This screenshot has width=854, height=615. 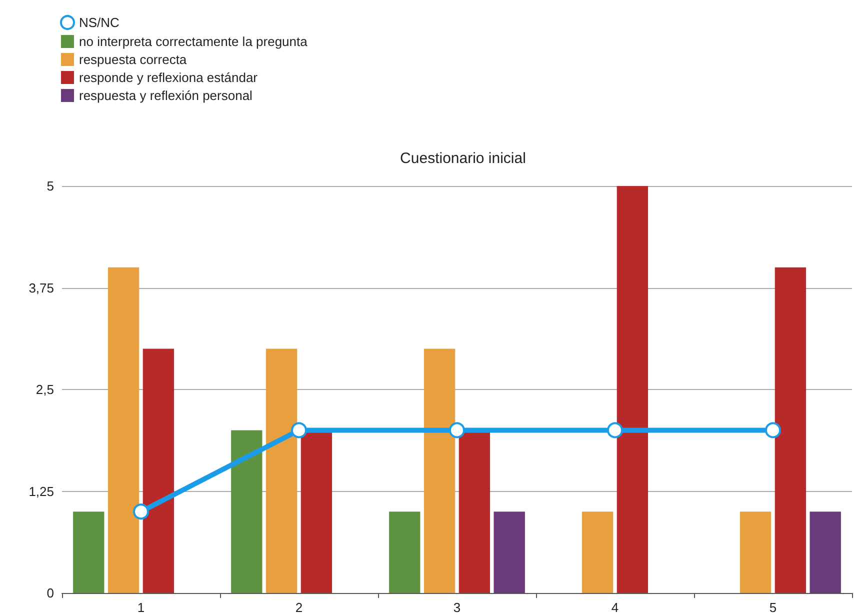 I want to click on y-tick-label: 1,25, so click(x=41, y=491).